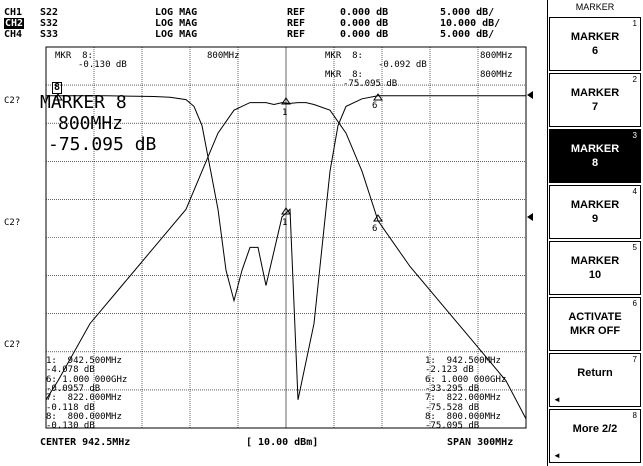  What do you see at coordinates (285, 223) in the screenshot?
I see `trace-marker-1b-label: 1` at bounding box center [285, 223].